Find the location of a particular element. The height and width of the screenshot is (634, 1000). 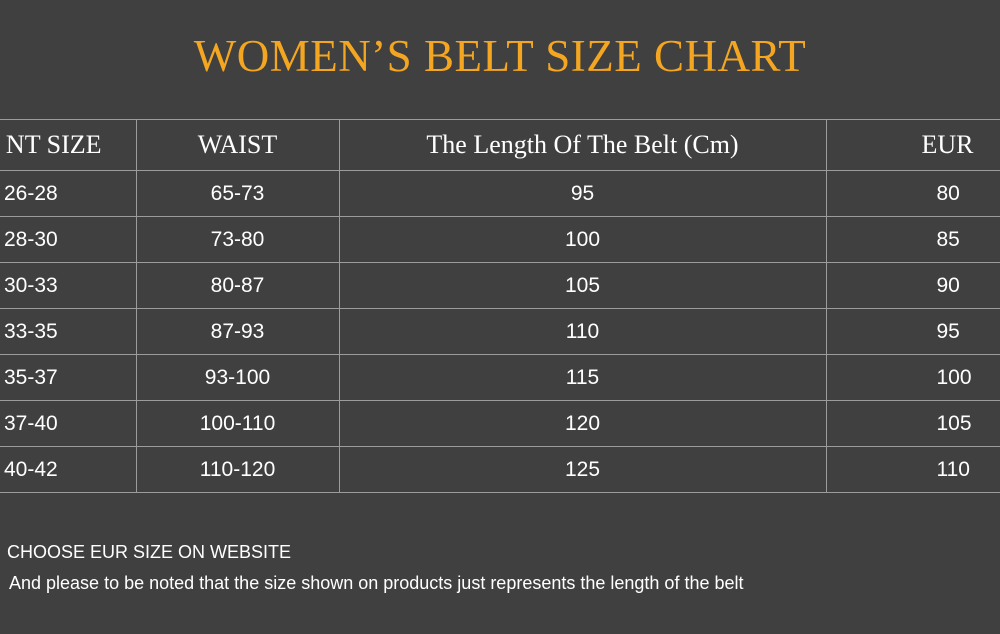

table-cell: 120 is located at coordinates (582, 423).